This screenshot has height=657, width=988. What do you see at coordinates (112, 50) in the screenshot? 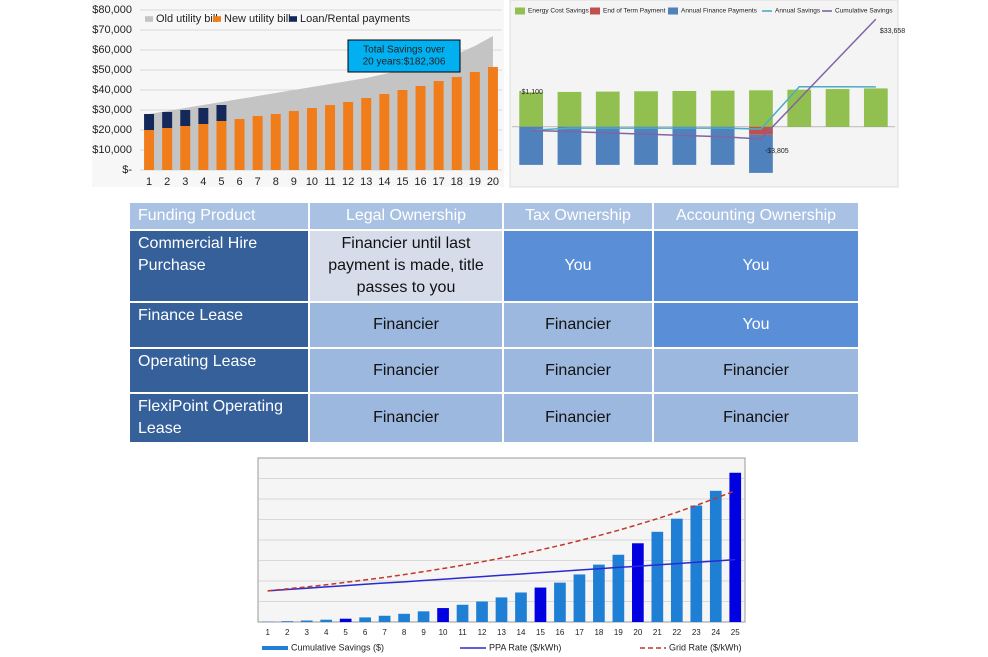
I see `y-tick-label: $60,000` at bounding box center [112, 50].